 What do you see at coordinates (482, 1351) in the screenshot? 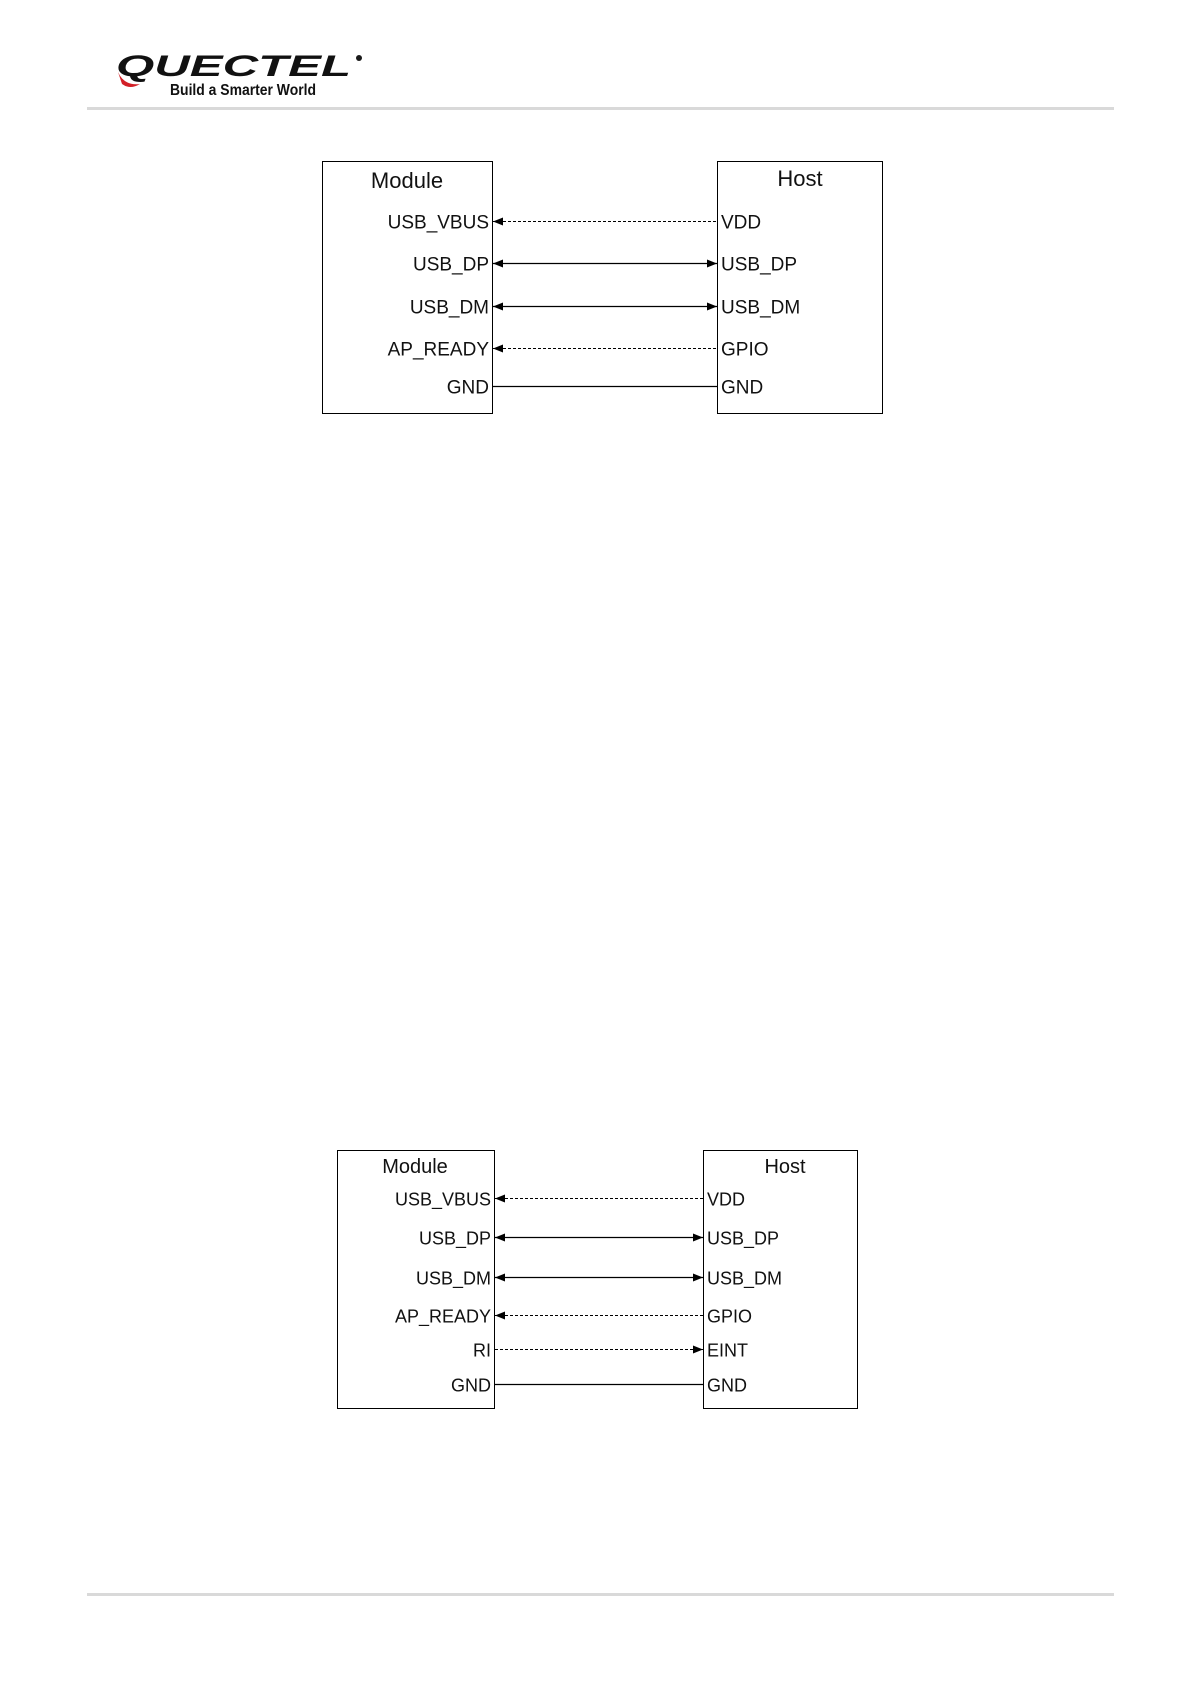
I see `module-pin-label: RI` at bounding box center [482, 1351].